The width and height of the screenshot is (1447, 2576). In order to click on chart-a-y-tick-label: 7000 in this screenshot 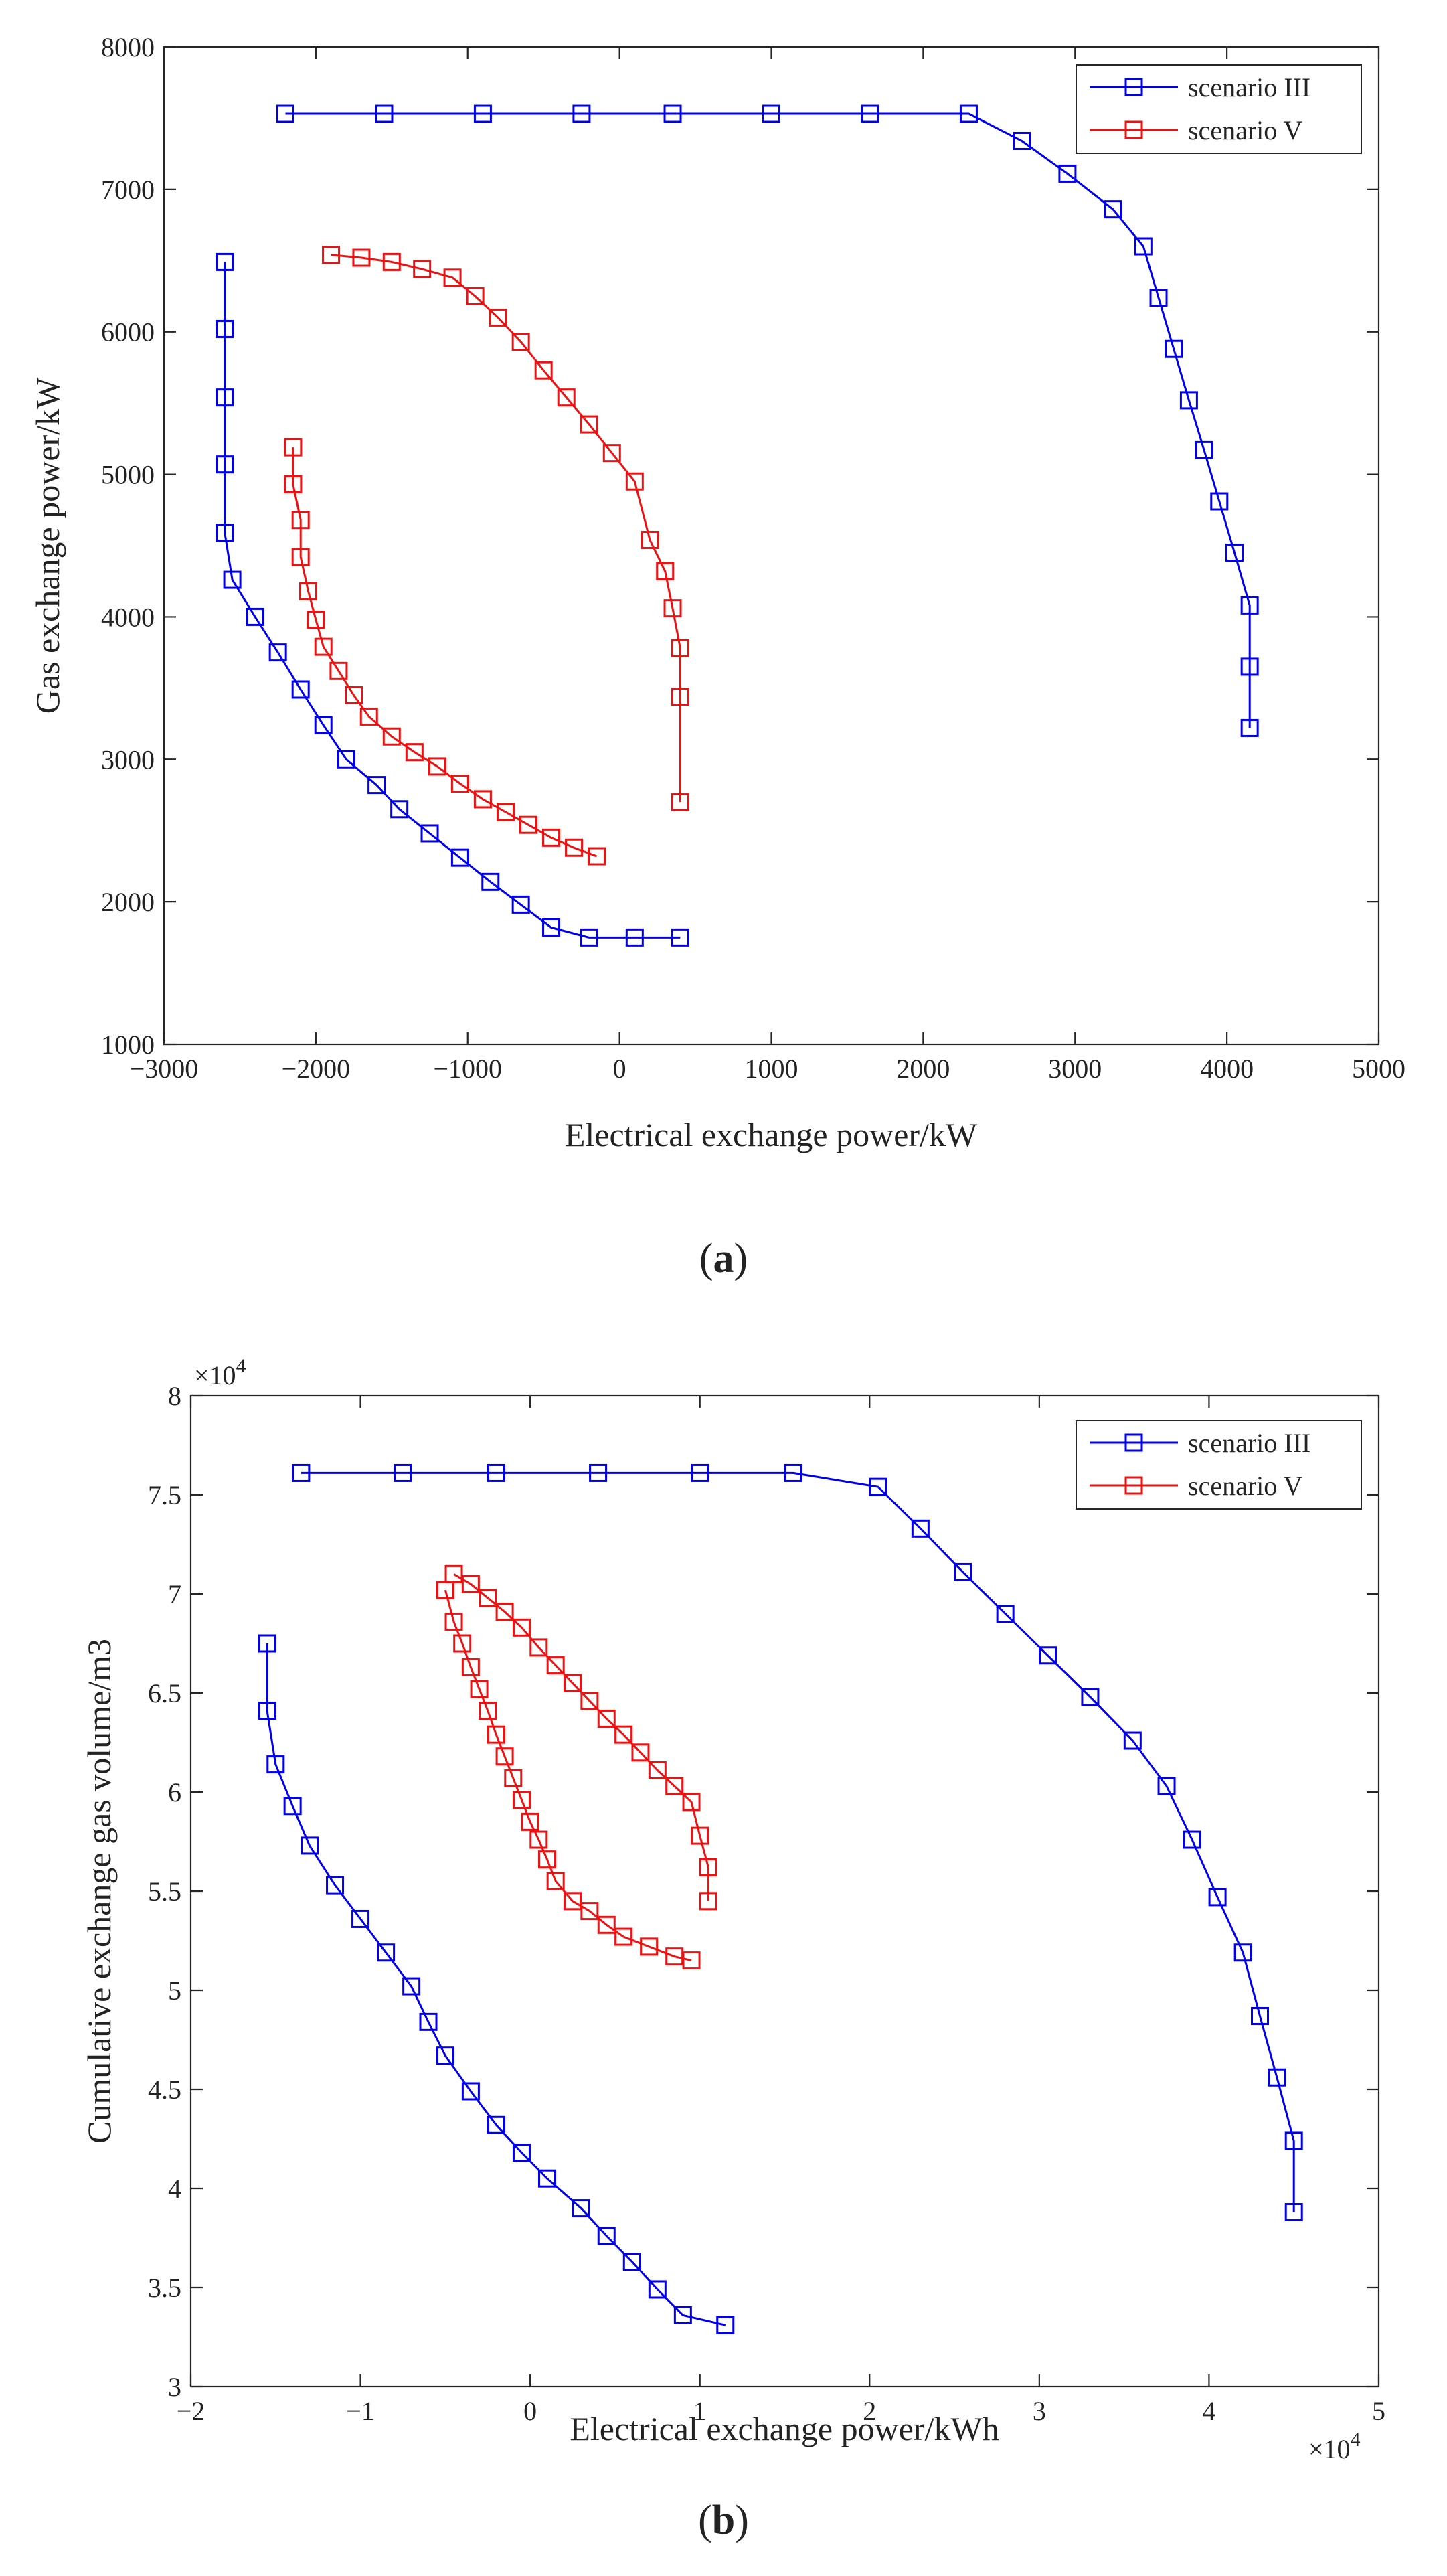, I will do `click(128, 190)`.